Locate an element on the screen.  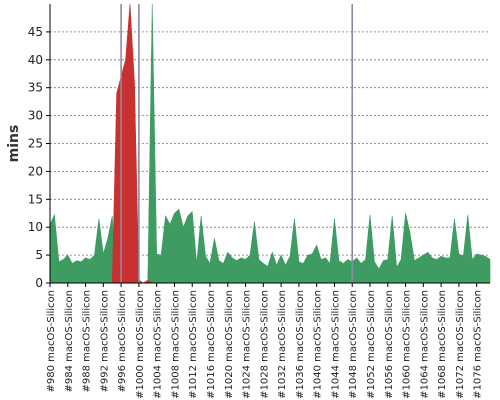
y-axis-title: mins is located at coordinates (14, 144).